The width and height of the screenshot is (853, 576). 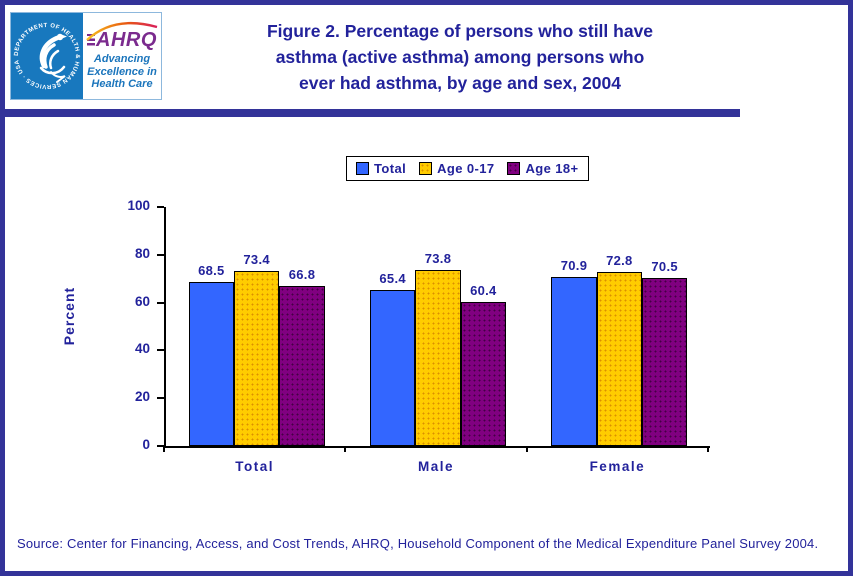 I want to click on ahrq-logo-panel: AHRQ Advancing Excellence in Health Care, so click(x=122, y=56).